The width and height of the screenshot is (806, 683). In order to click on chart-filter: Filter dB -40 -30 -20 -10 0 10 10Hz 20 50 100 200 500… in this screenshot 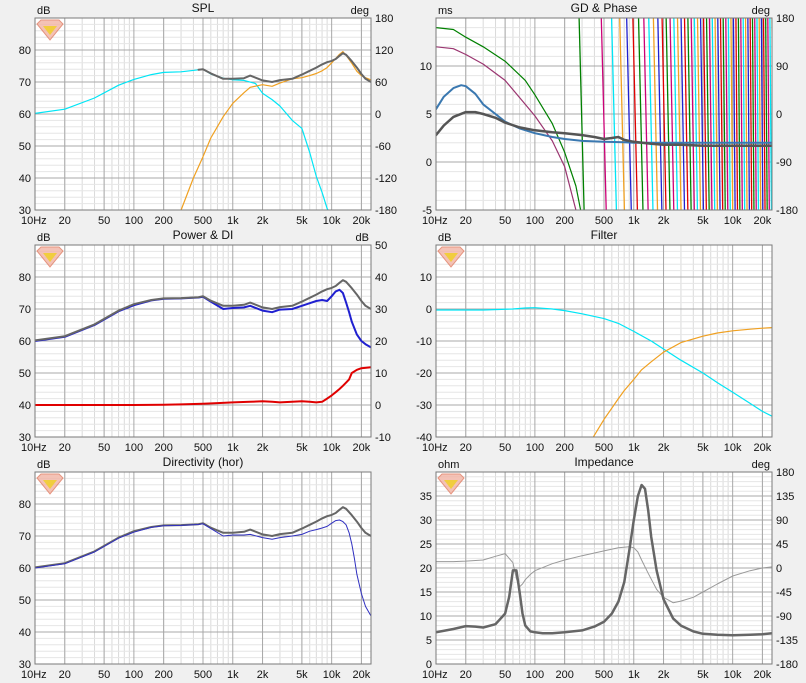, I will do `click(594, 341)`.